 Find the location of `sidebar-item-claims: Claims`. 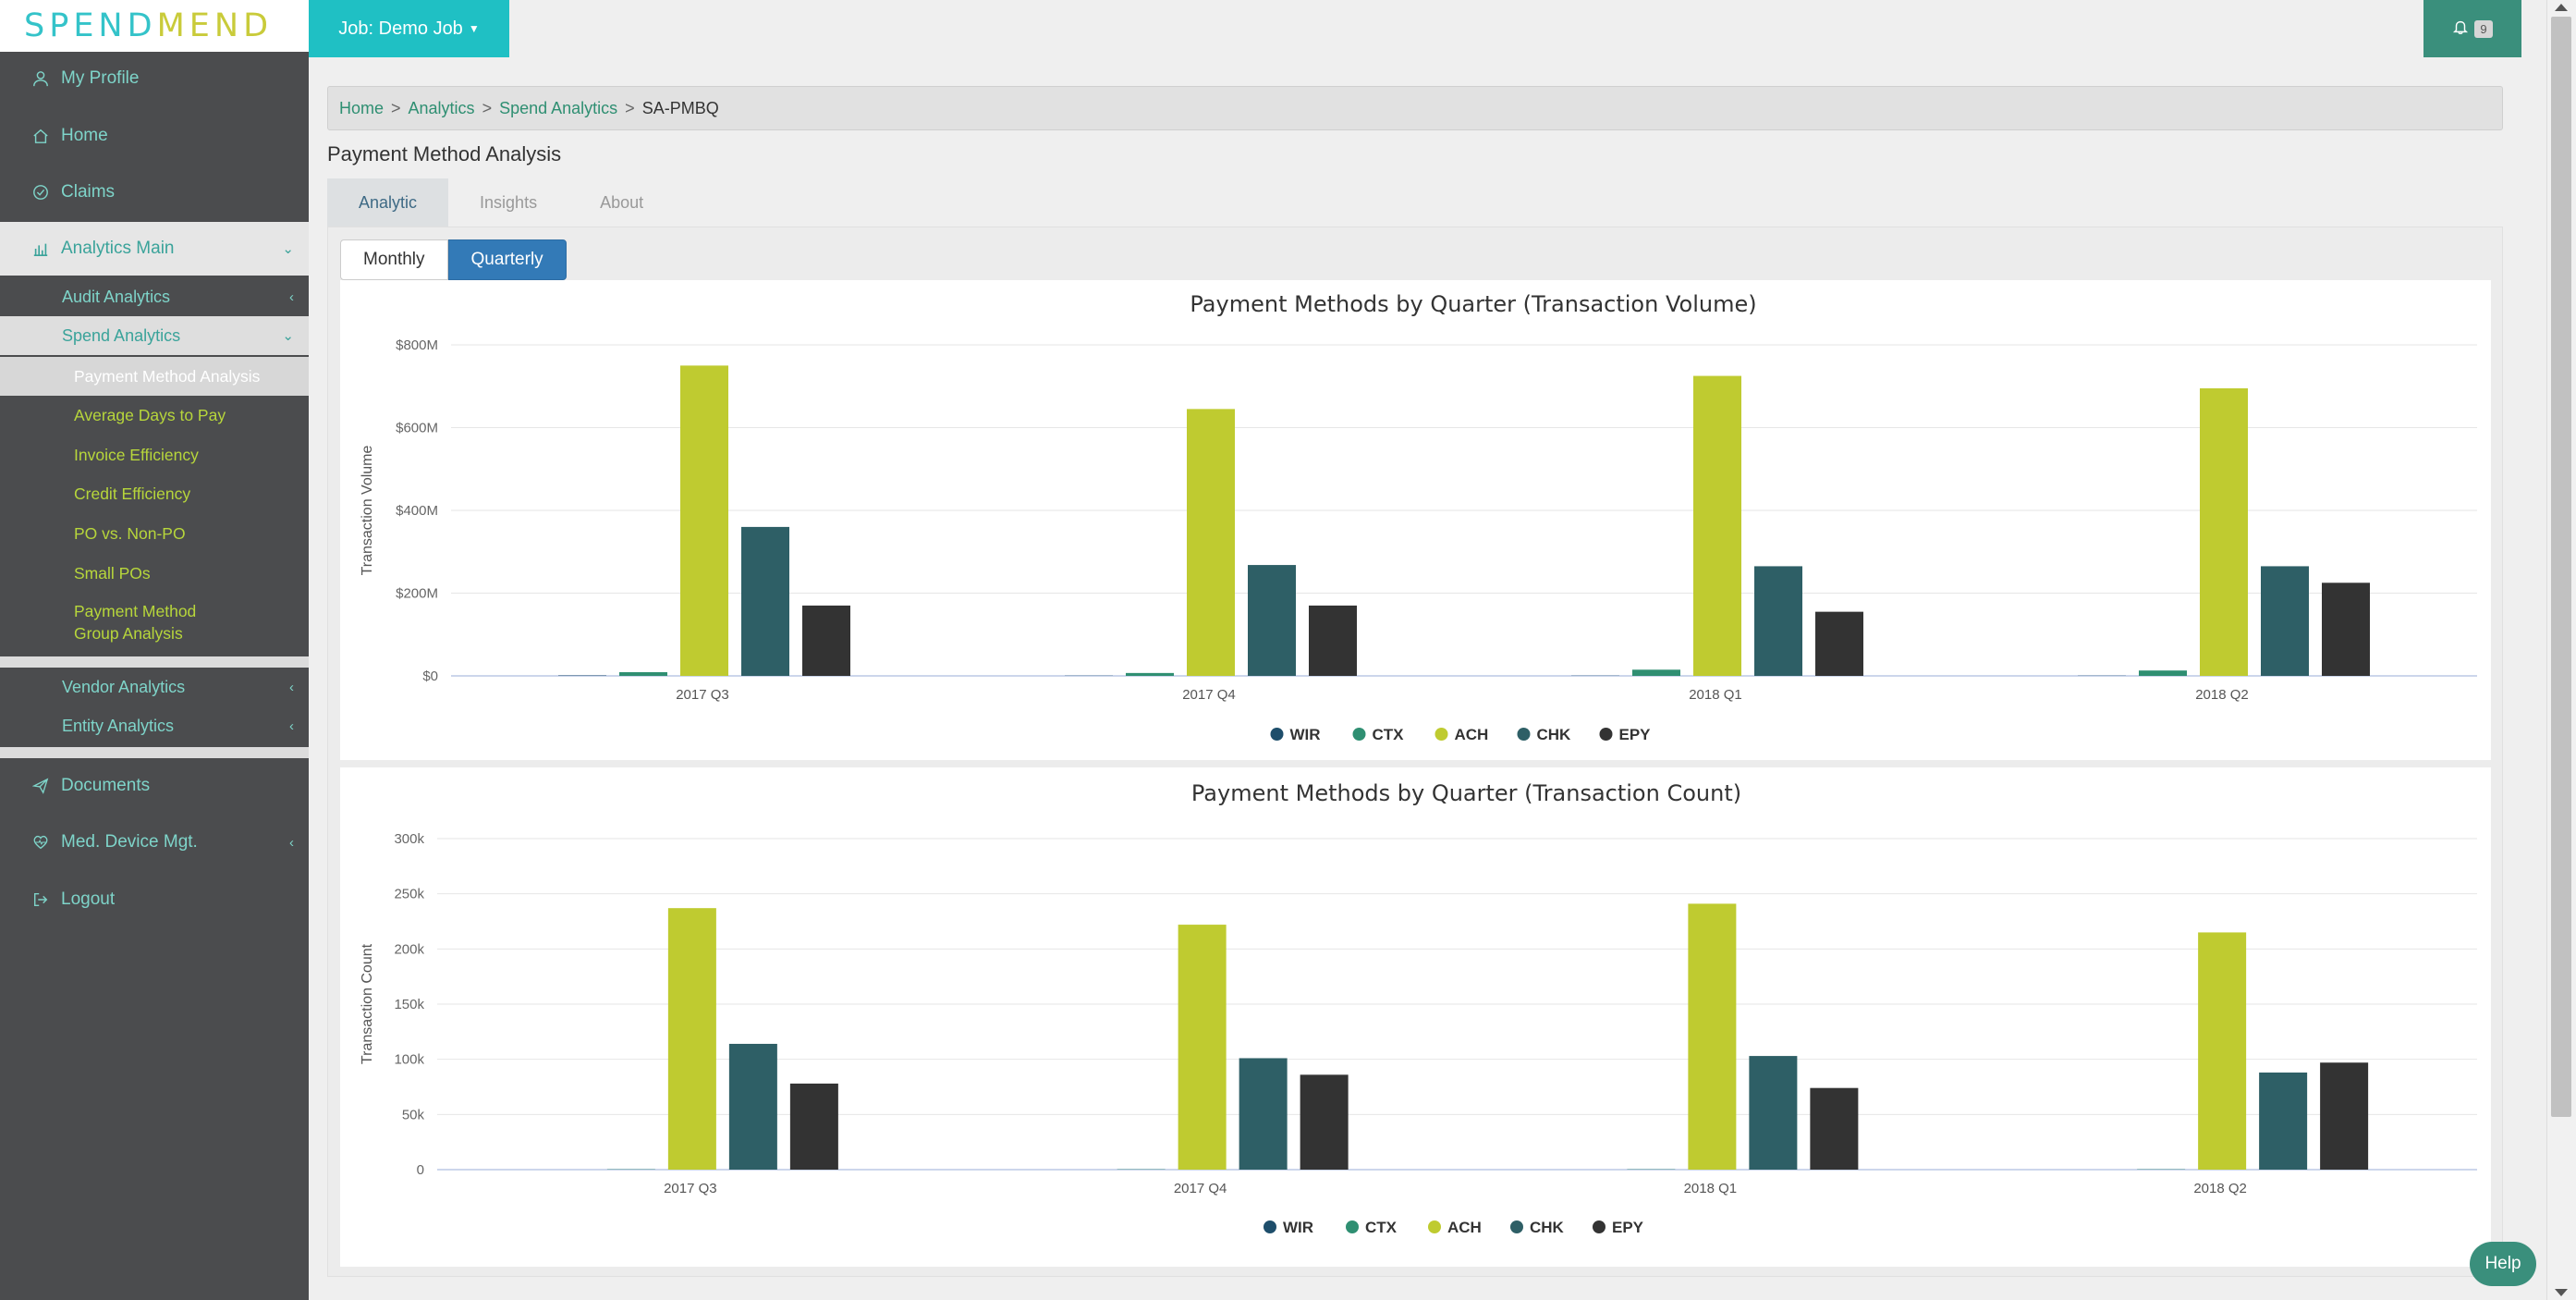

sidebar-item-claims: Claims is located at coordinates (154, 192).